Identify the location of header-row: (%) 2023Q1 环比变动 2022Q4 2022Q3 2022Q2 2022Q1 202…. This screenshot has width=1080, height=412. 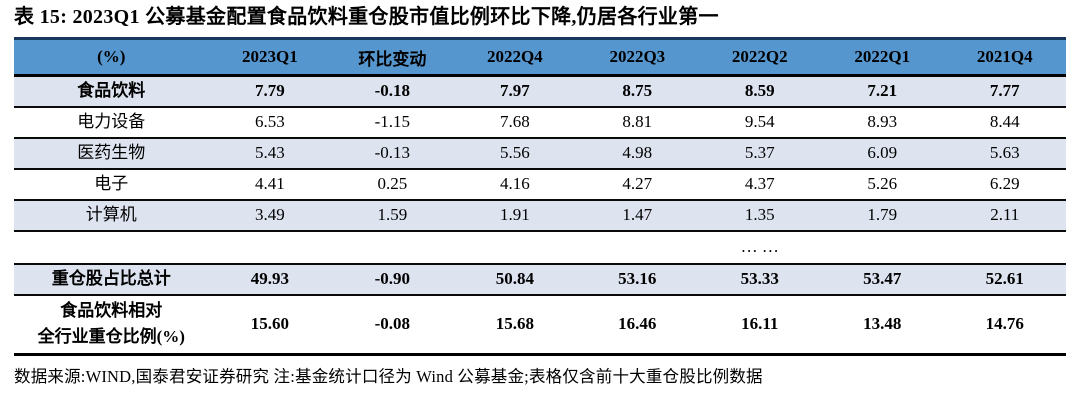
(540, 57).